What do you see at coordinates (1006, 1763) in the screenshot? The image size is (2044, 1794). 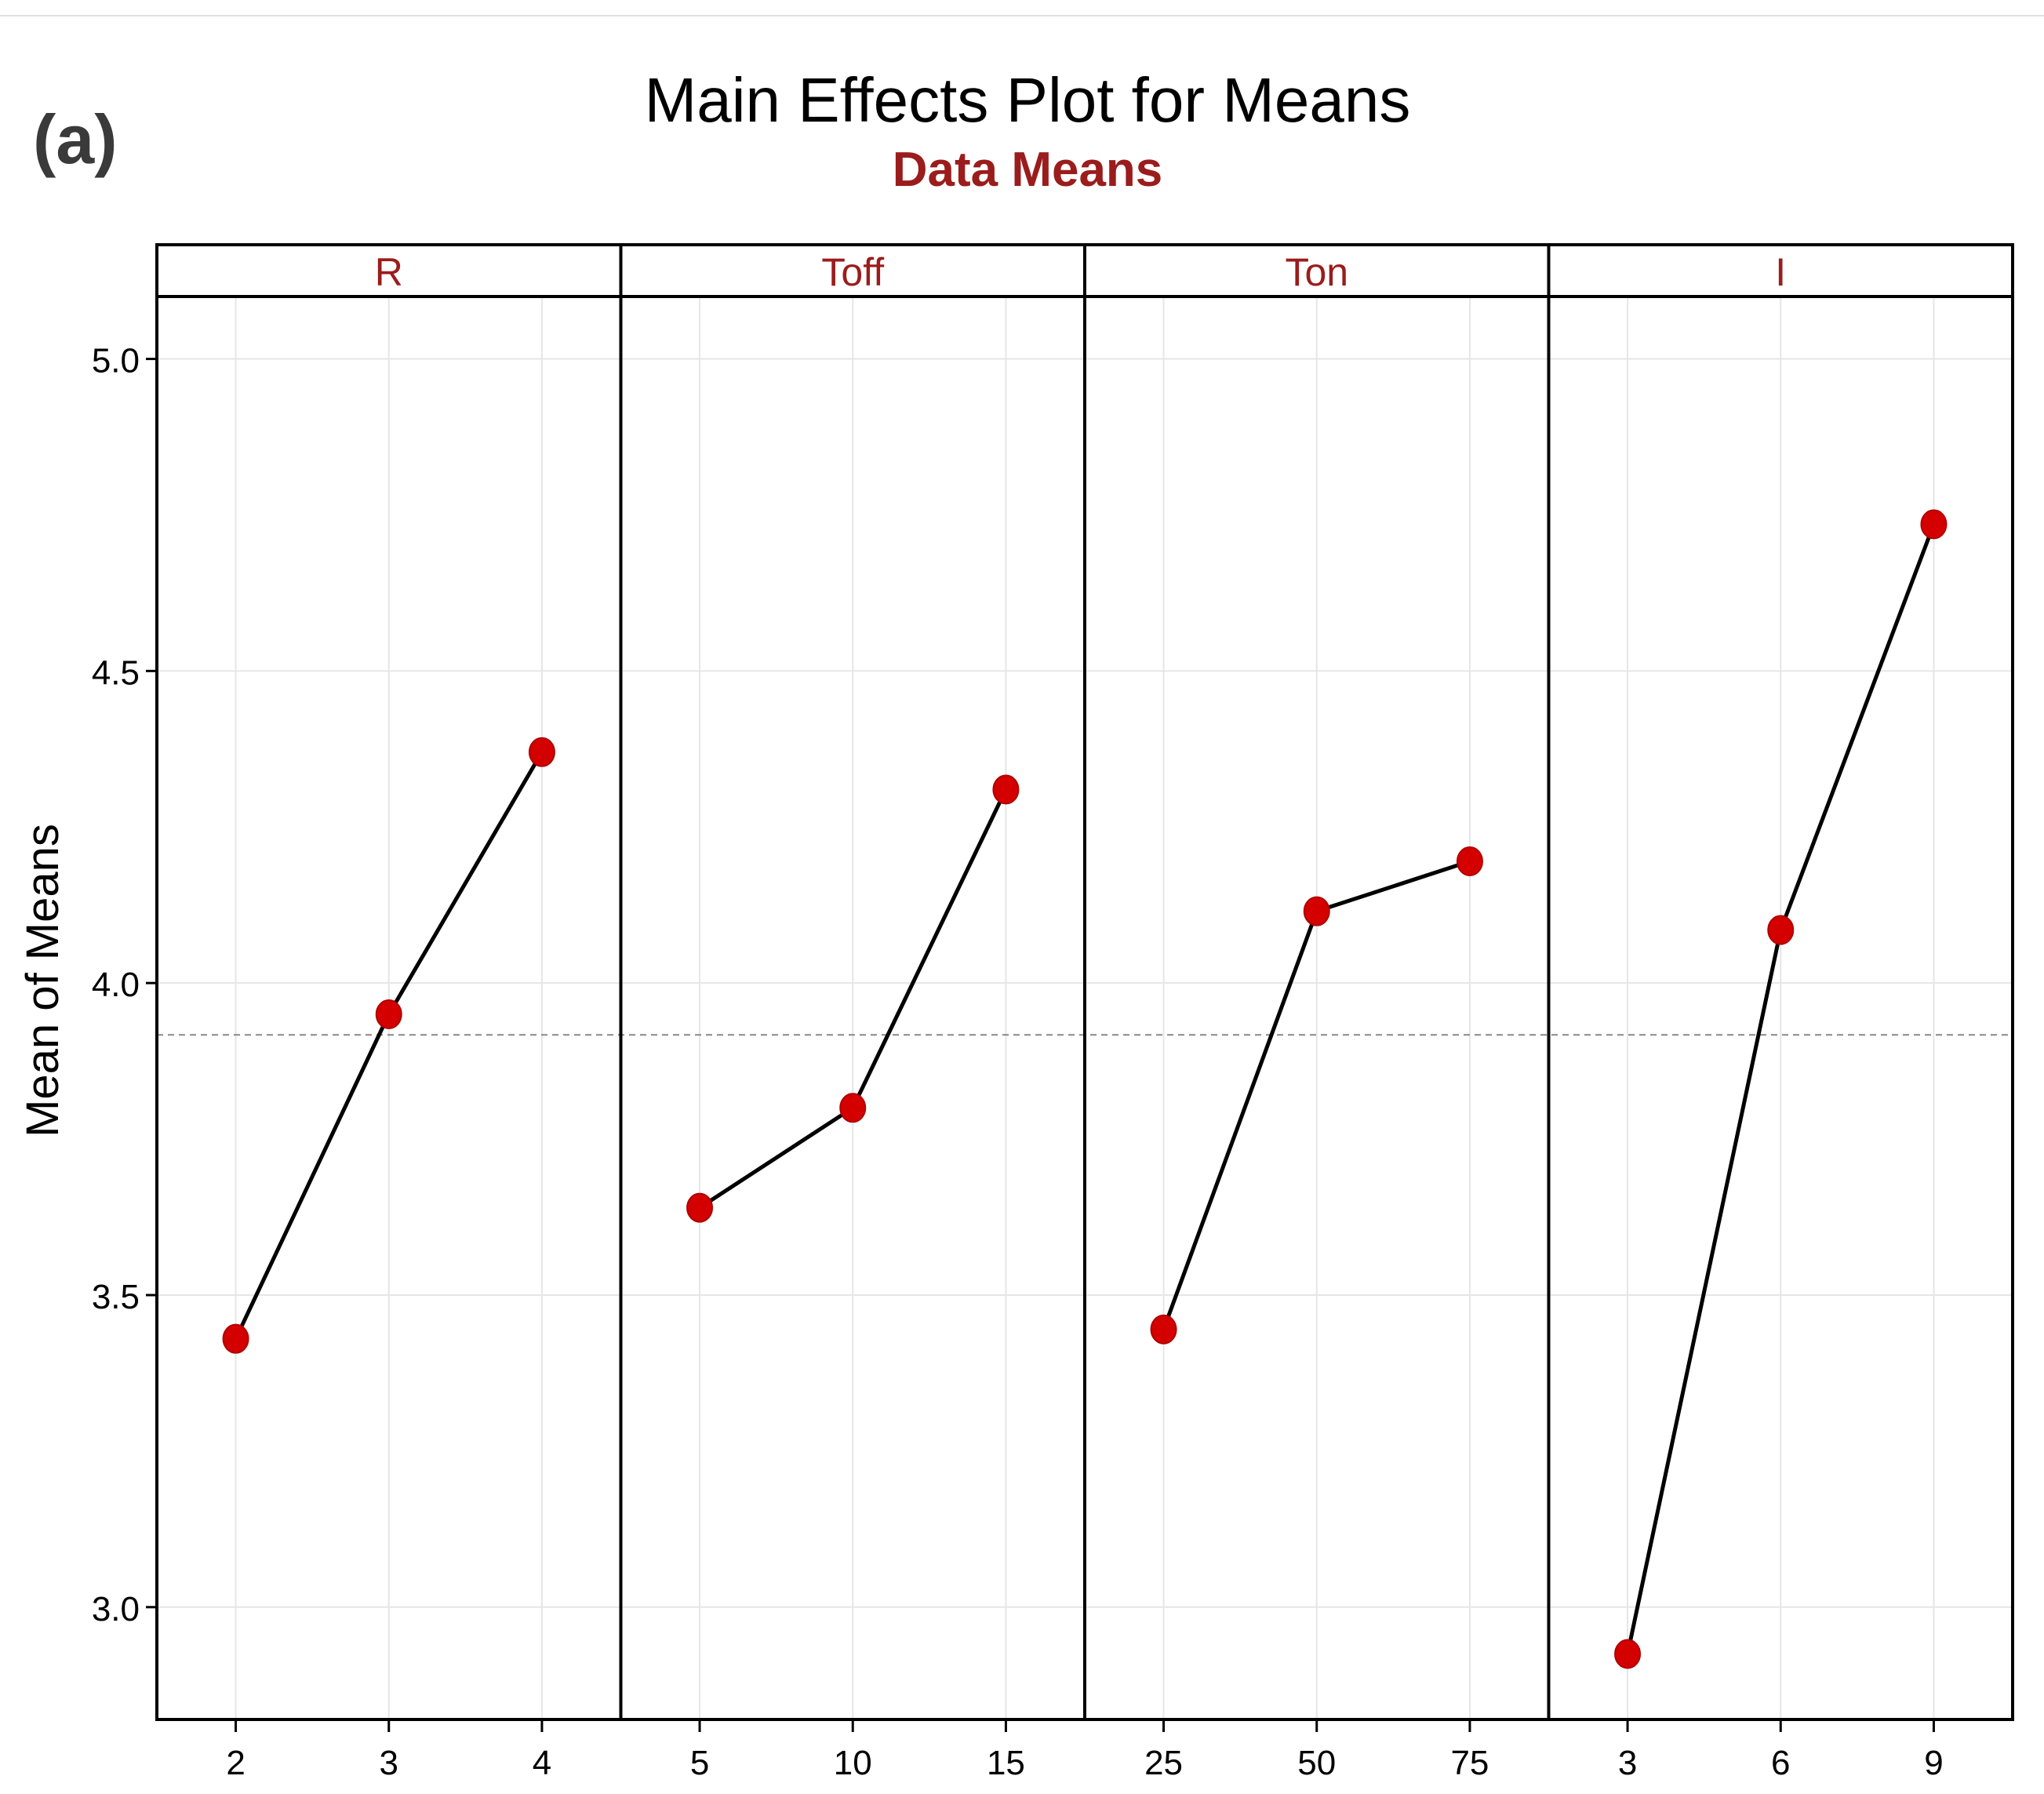 I see `x-tick-label: 15` at bounding box center [1006, 1763].